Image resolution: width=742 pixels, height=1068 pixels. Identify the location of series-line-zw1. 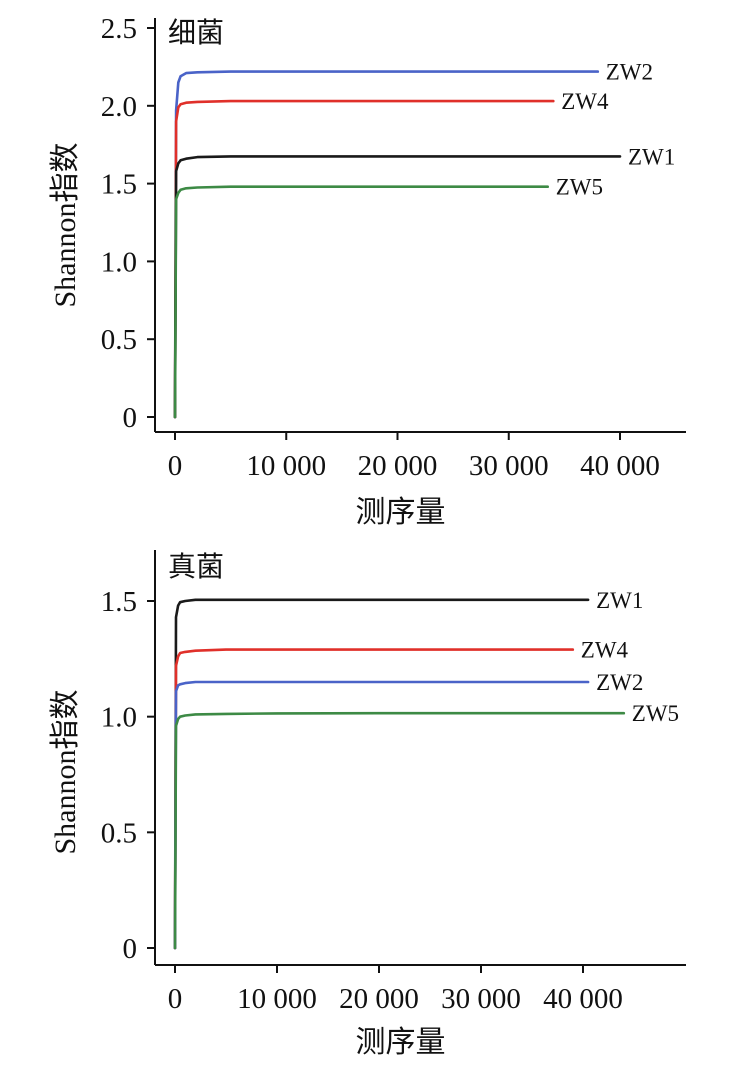
(397, 287).